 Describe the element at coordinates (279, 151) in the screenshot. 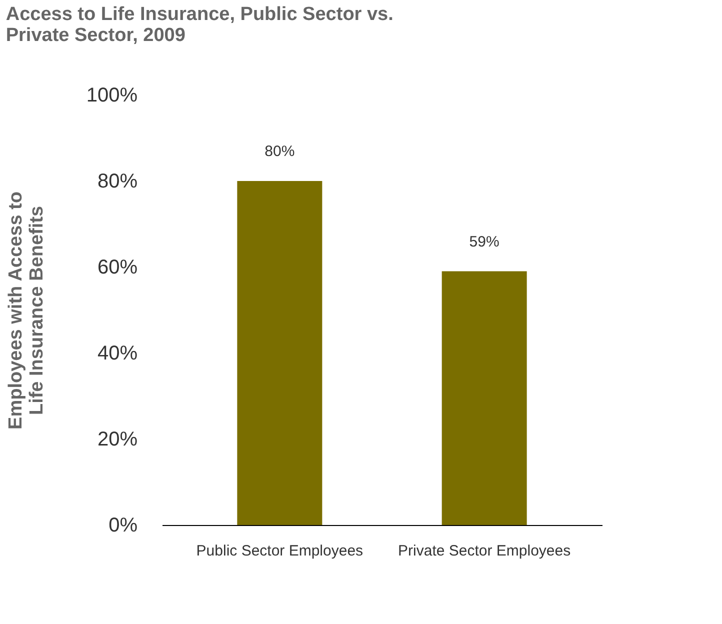

I see `data-label: 80%` at that location.